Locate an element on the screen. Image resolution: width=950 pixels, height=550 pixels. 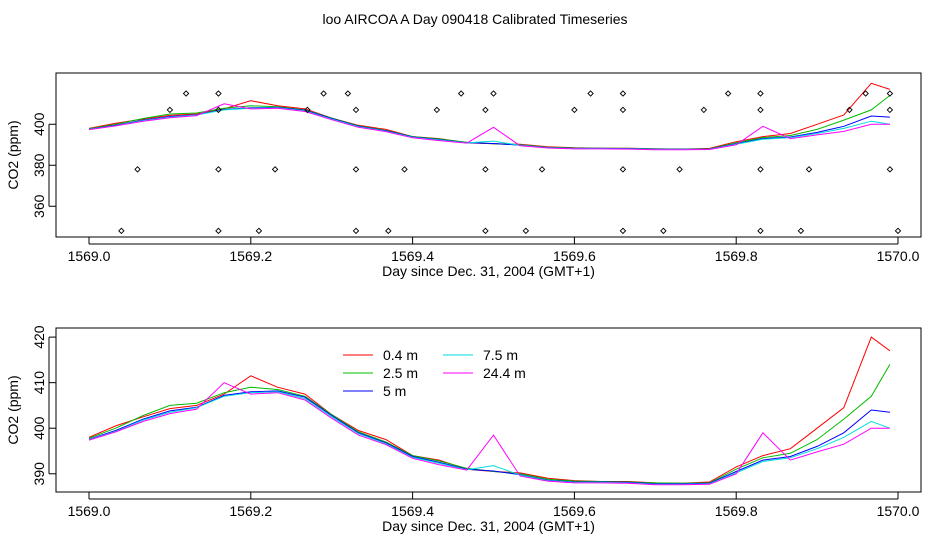
legend-label: 0.4 m is located at coordinates (400, 355).